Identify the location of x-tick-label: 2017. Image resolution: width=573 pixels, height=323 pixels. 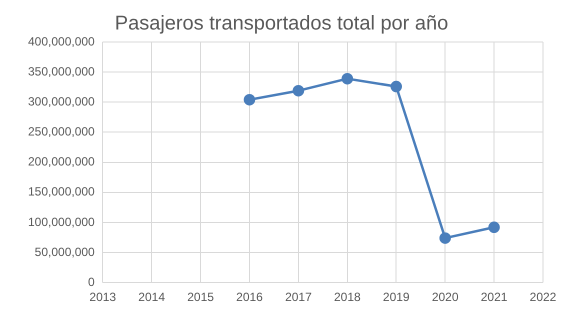
(298, 297).